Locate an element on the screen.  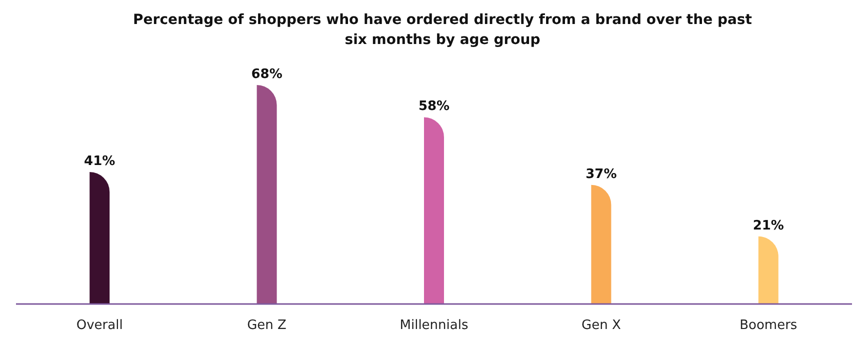
data-label: 41% is located at coordinates (100, 161).